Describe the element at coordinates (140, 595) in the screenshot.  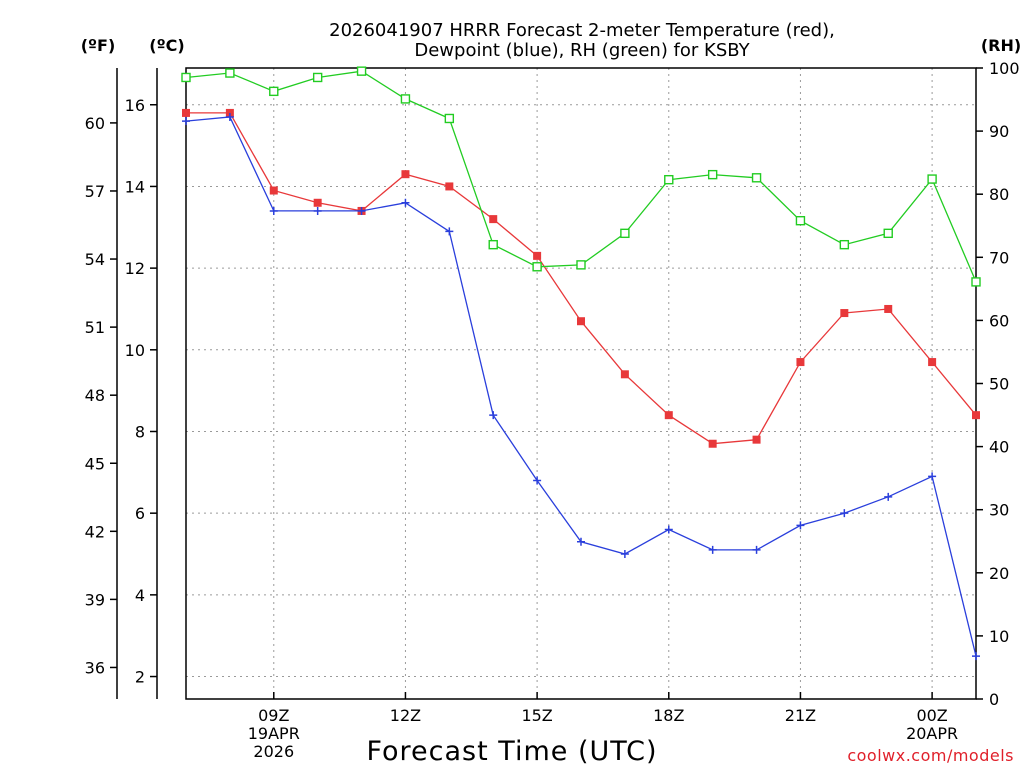
I see `celsius-tick-label: 4` at that location.